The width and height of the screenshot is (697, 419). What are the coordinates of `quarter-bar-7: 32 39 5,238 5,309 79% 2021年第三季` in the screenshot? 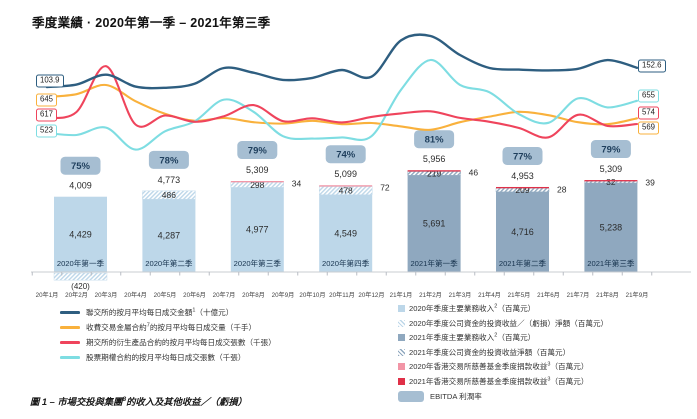 It's located at (619, 206).